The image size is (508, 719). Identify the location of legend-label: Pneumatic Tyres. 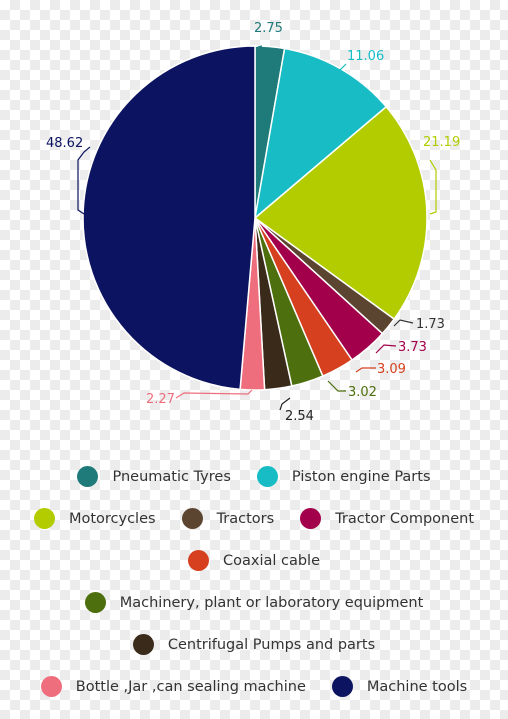
(171, 476).